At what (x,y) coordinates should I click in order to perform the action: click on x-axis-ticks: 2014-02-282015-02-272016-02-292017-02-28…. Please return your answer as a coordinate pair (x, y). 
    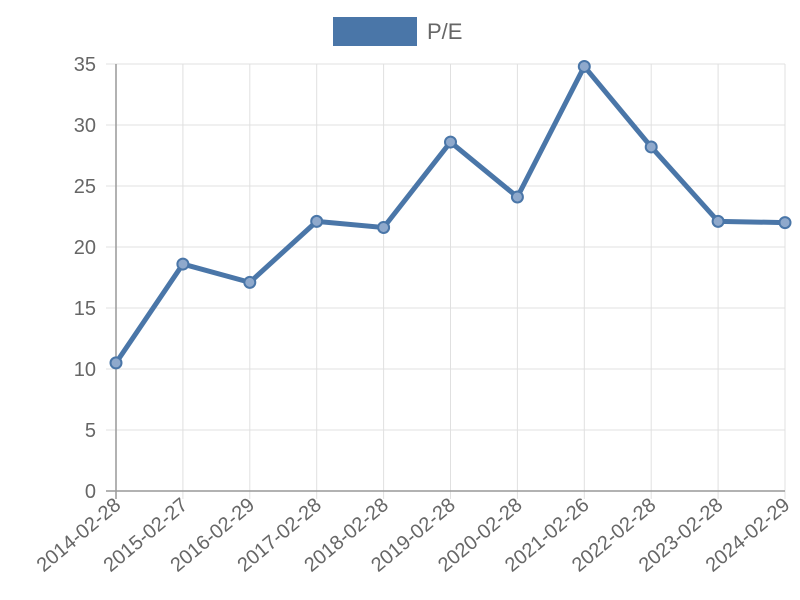
    Looking at the image, I should click on (414, 535).